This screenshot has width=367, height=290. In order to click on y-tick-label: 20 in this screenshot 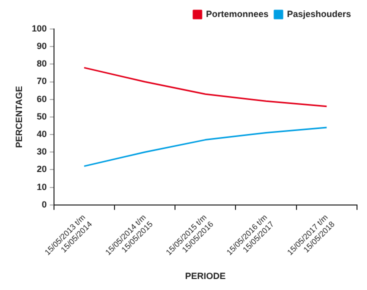, I will do `click(41, 169)`.